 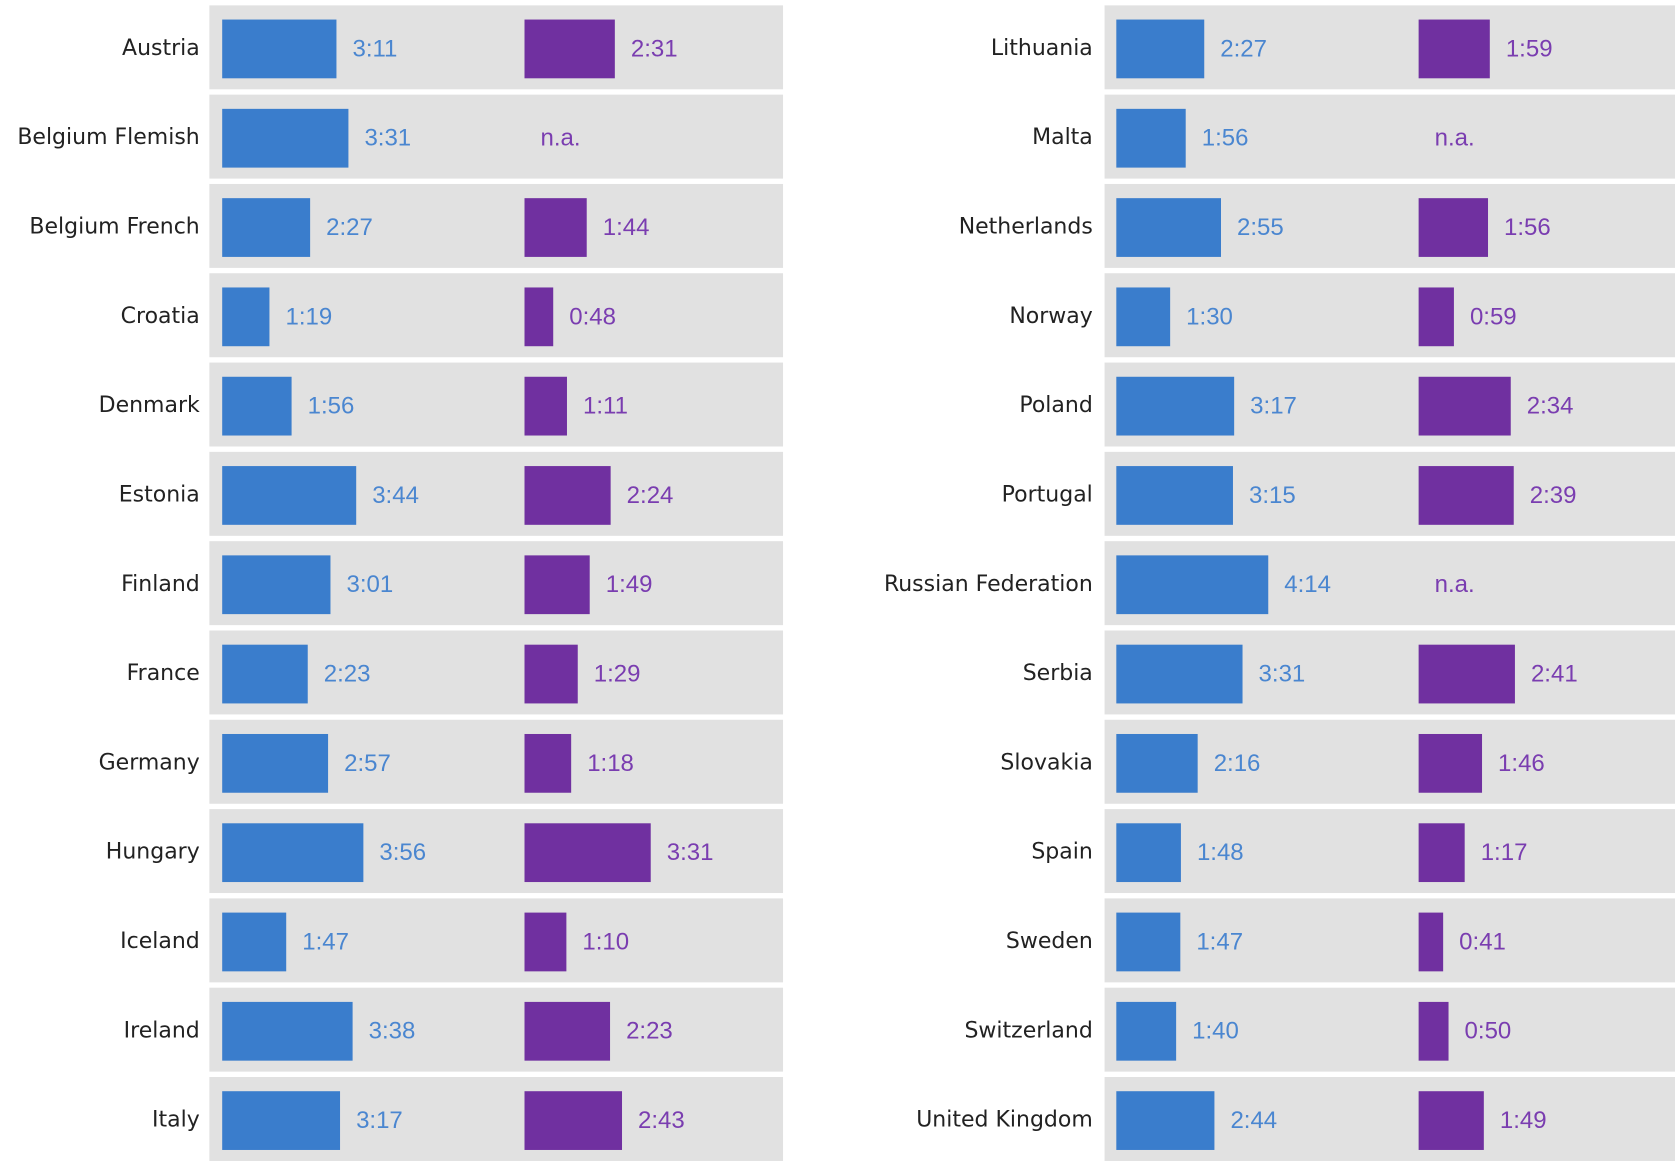 I want to click on value-label: 2:43, so click(x=661, y=1120).